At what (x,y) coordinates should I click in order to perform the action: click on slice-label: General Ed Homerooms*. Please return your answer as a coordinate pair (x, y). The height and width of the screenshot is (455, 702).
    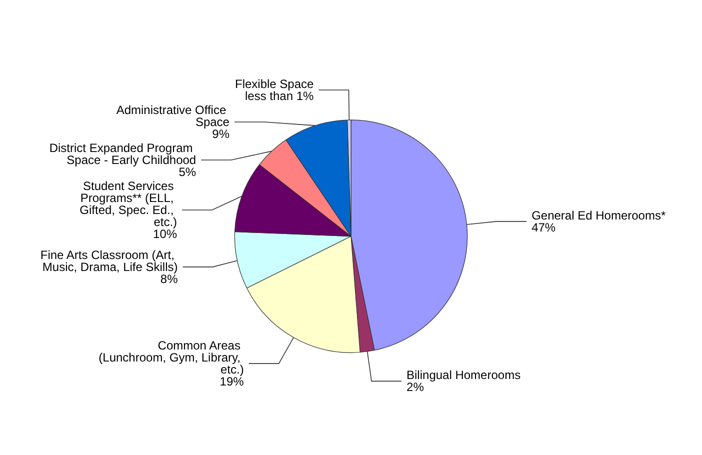
    Looking at the image, I should click on (599, 215).